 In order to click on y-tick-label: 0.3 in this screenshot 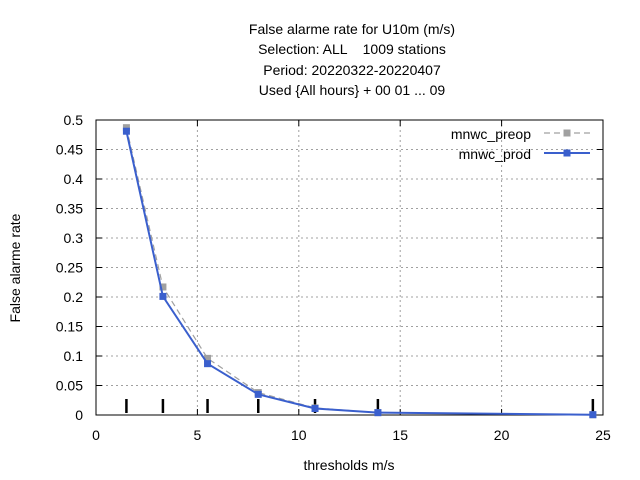, I will do `click(74, 238)`.